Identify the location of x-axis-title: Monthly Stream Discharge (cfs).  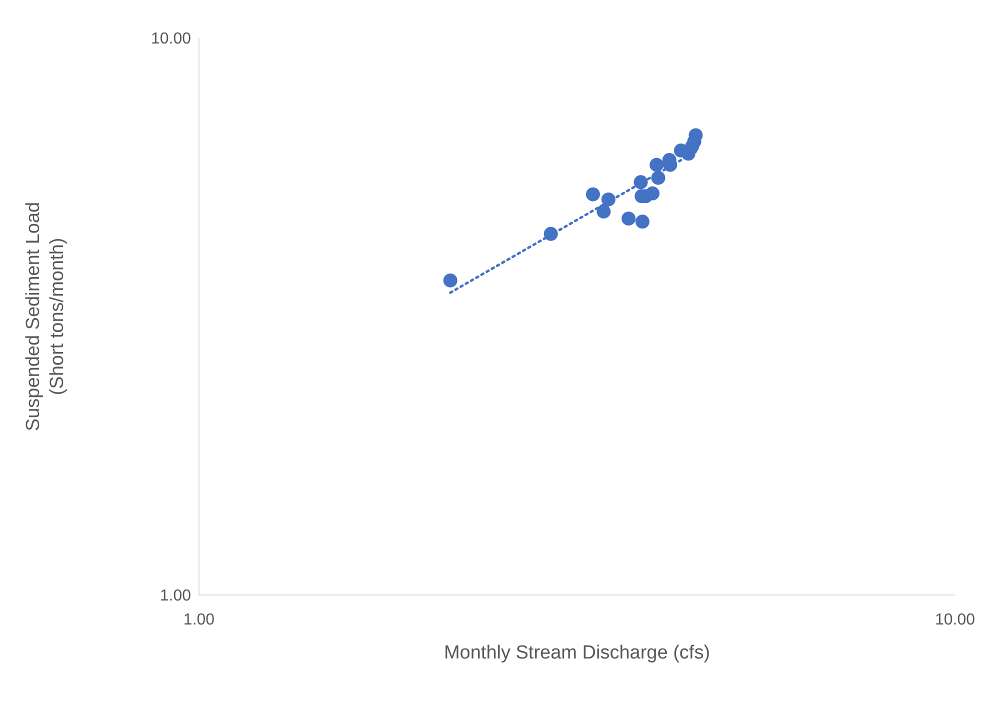
(577, 653).